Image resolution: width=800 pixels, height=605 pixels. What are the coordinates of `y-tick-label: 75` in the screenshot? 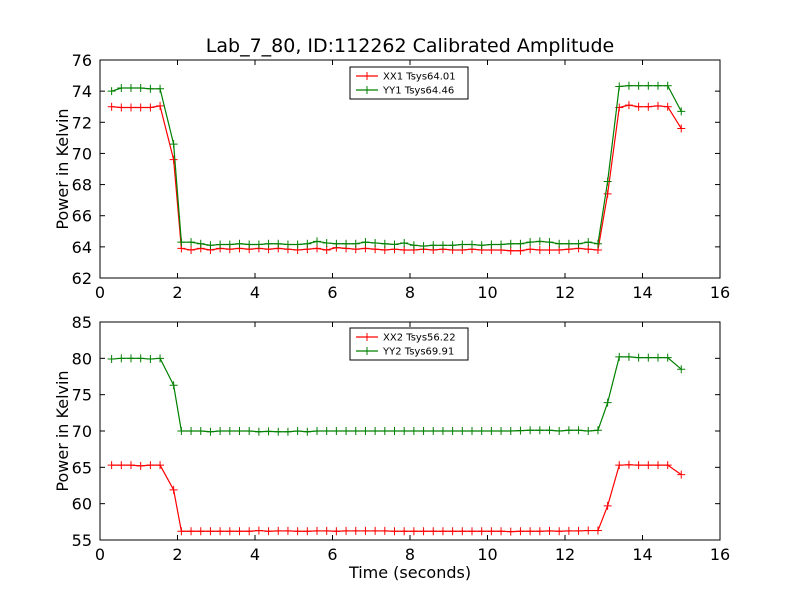 It's located at (82, 395).